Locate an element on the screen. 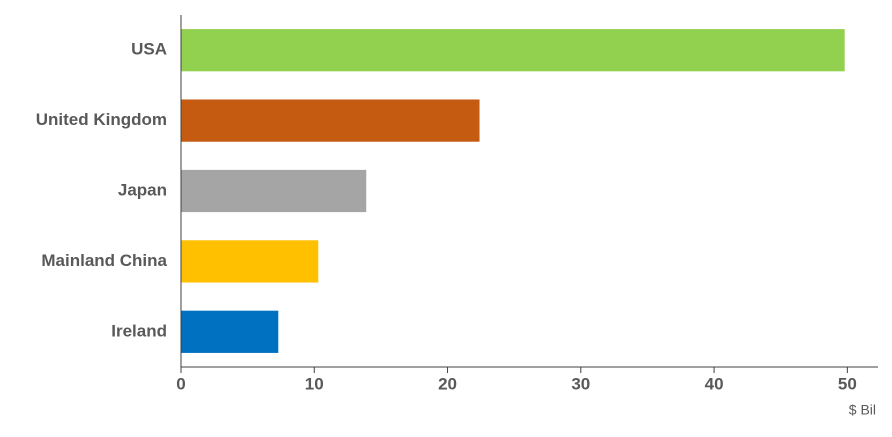 The width and height of the screenshot is (892, 437). x-tick-label: 30 is located at coordinates (580, 383).